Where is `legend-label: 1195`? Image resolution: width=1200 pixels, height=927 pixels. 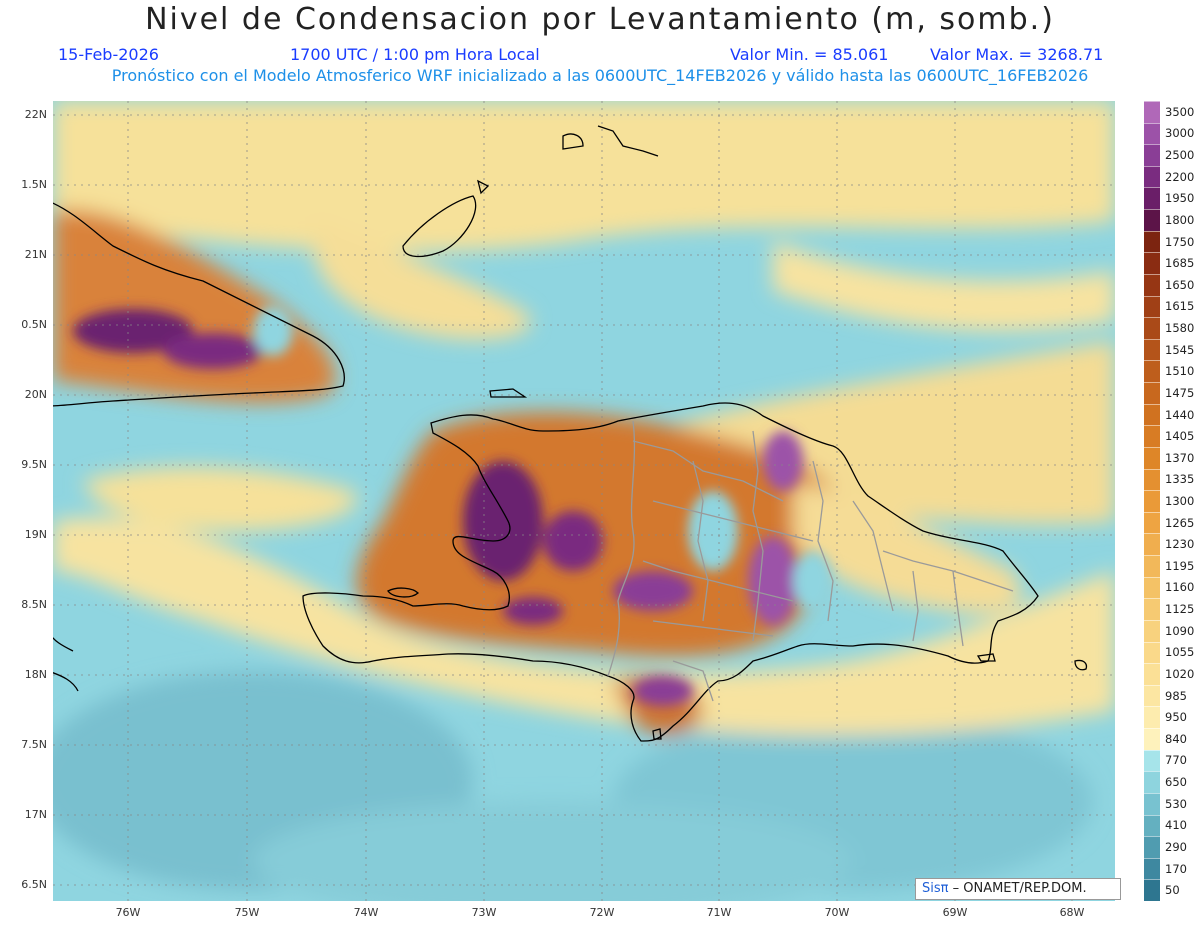
legend-label: 1195 is located at coordinates (1180, 565).